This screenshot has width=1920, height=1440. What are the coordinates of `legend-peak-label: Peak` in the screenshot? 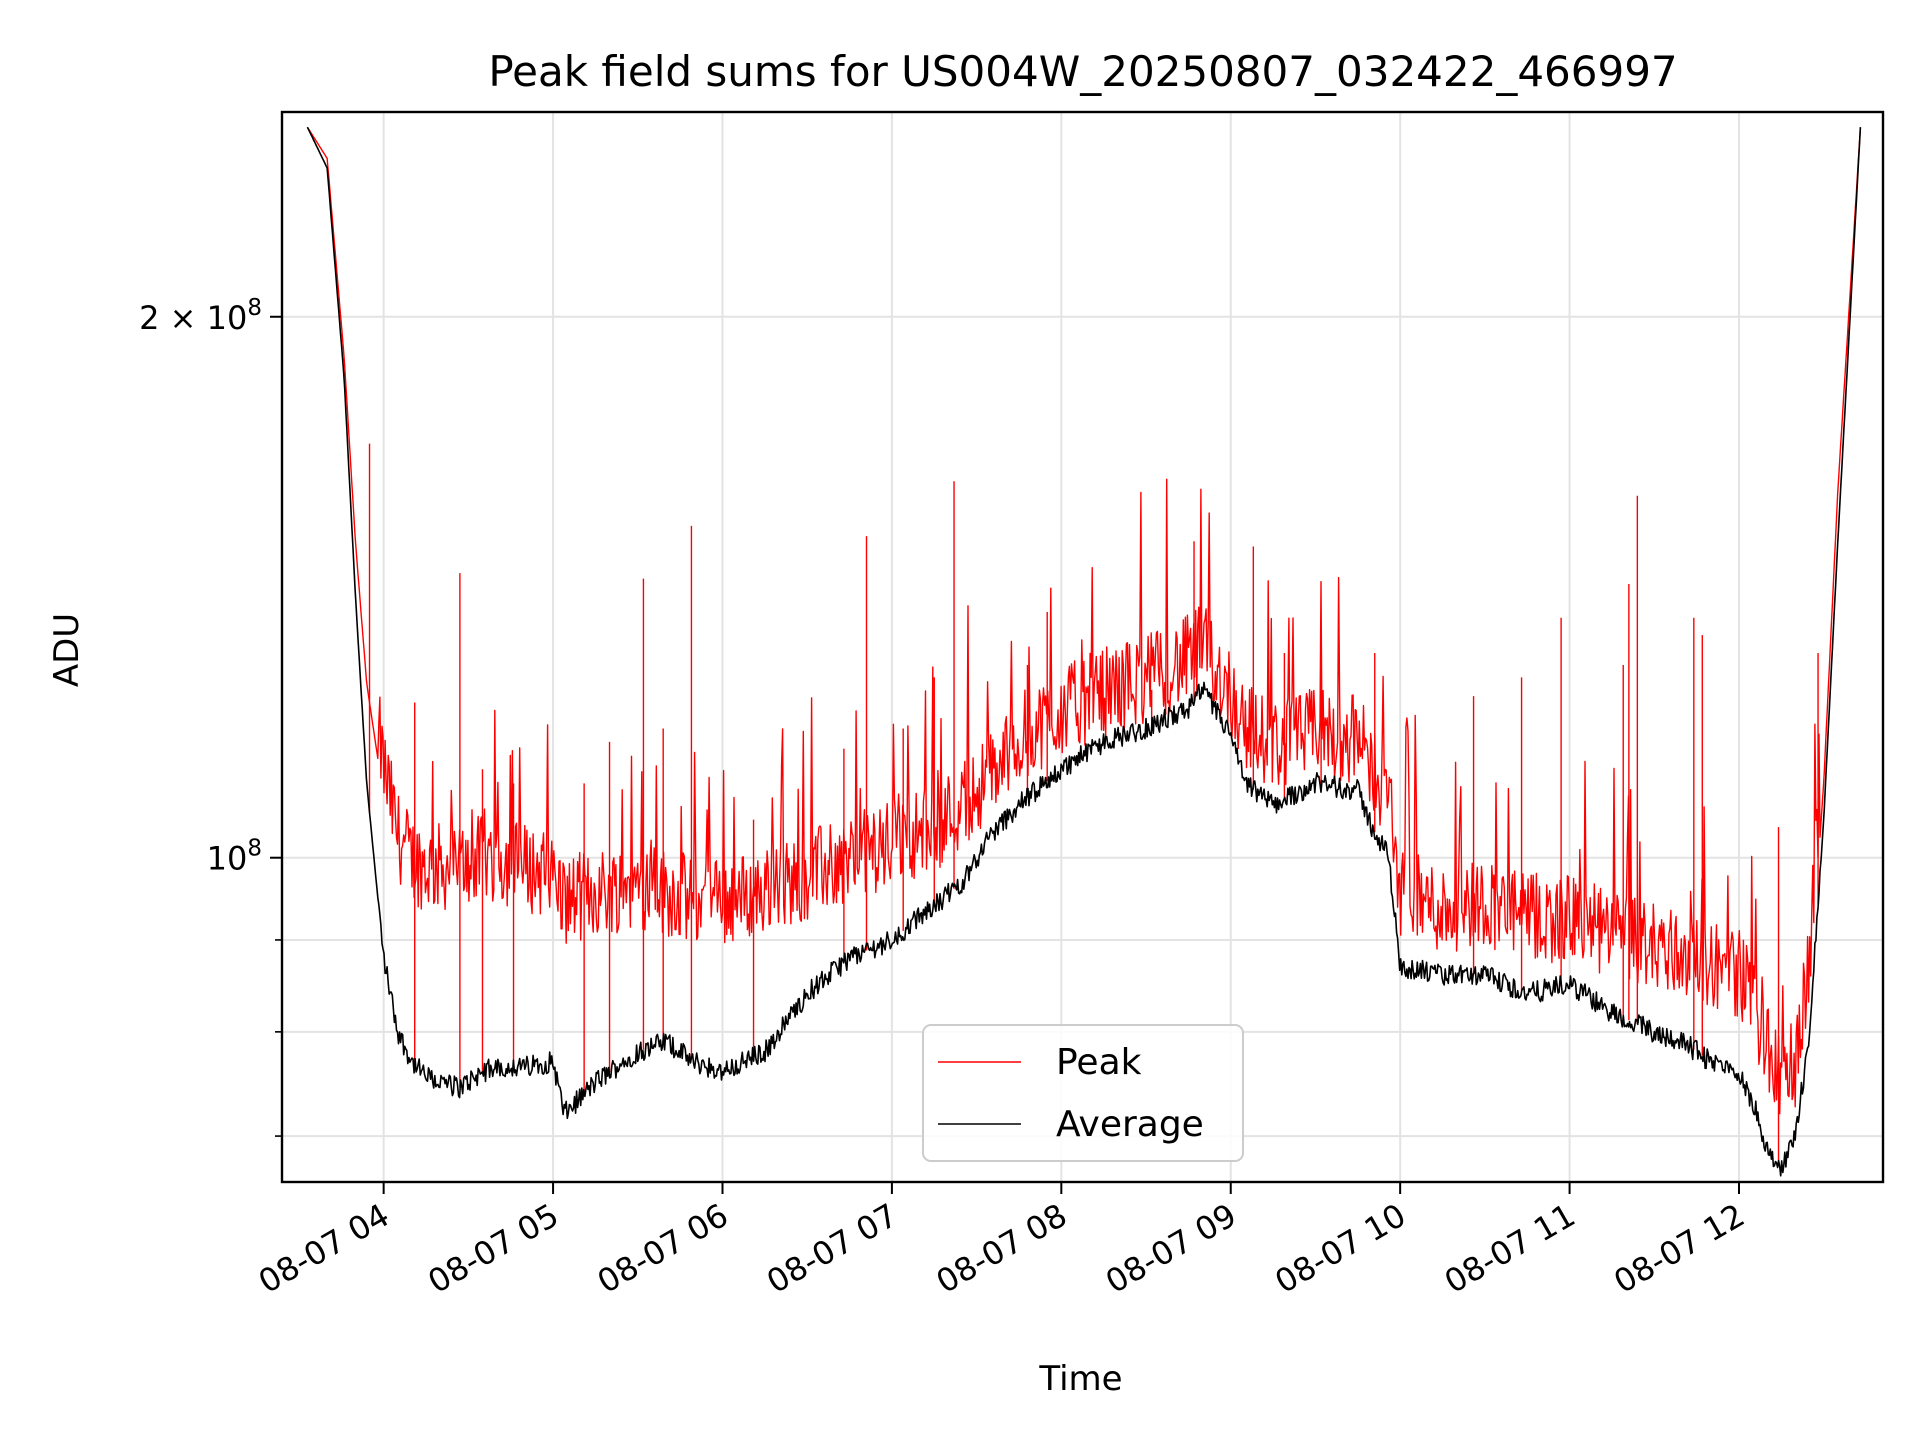 It's located at (1099, 1062).